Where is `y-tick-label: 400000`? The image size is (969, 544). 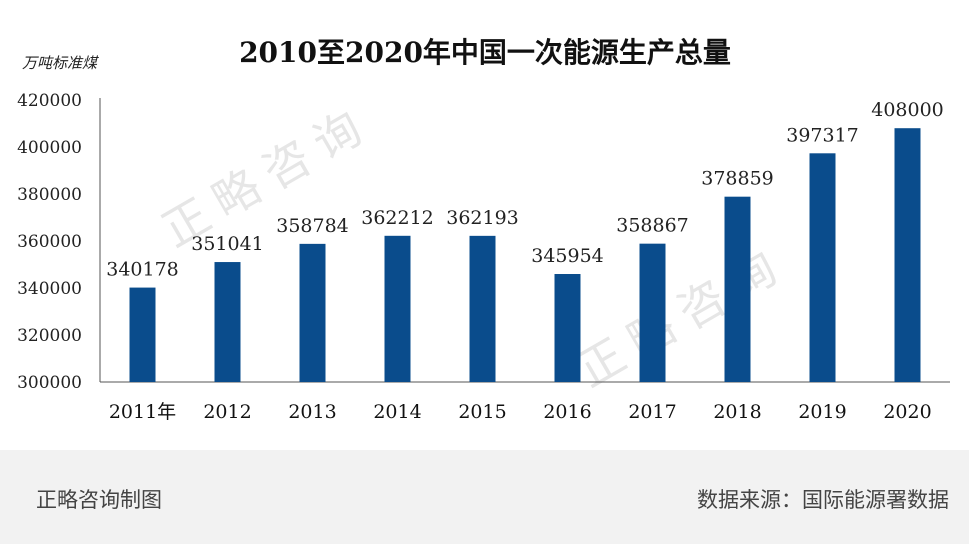
y-tick-label: 400000 is located at coordinates (49, 148).